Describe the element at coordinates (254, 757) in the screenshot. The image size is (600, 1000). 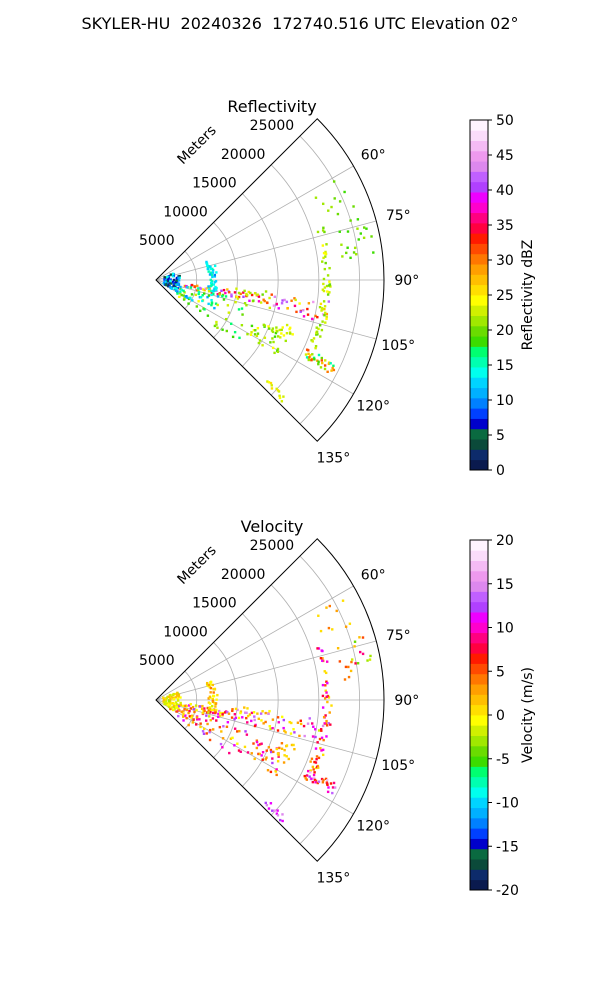
I see `azimuth-gridline` at that location.